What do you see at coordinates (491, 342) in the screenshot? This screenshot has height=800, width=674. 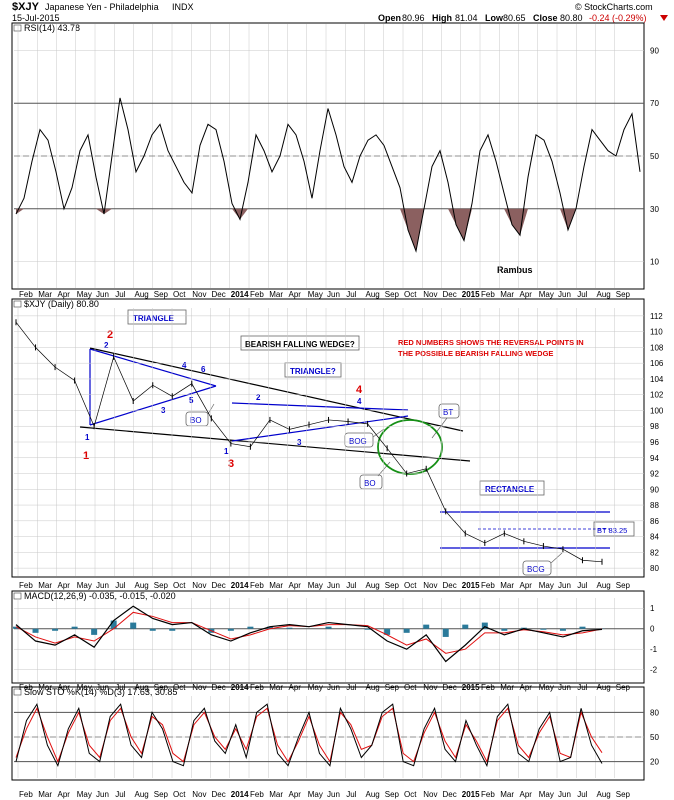 I see `red-note-line1: RED NUMBERS SHOWS THE REVERSAL POINTS IN` at bounding box center [491, 342].